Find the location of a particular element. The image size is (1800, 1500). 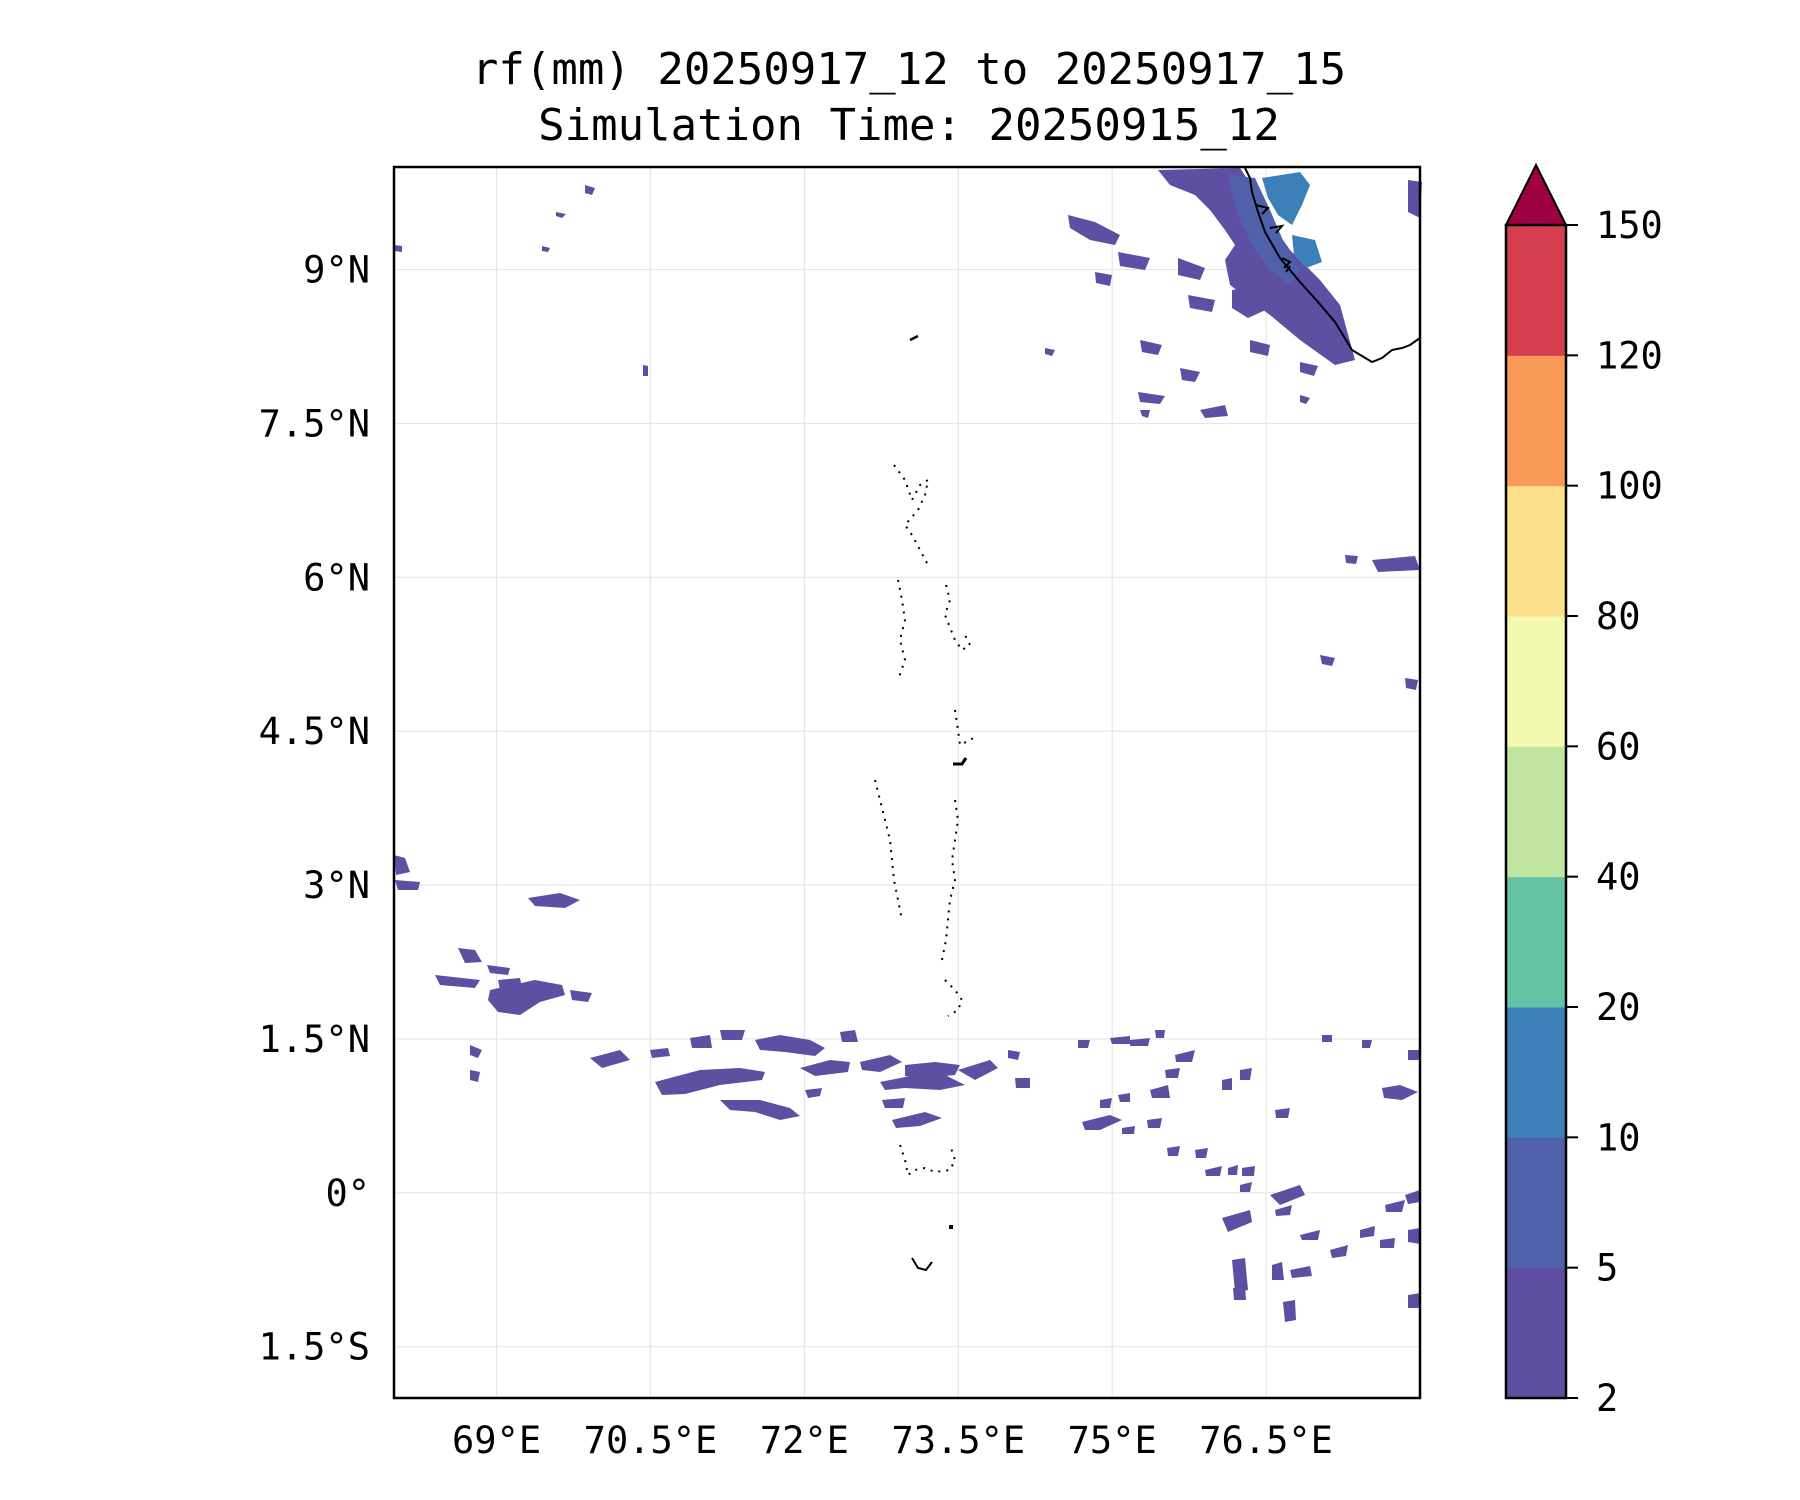

huvadhu-atoll is located at coordinates (928, 1160).